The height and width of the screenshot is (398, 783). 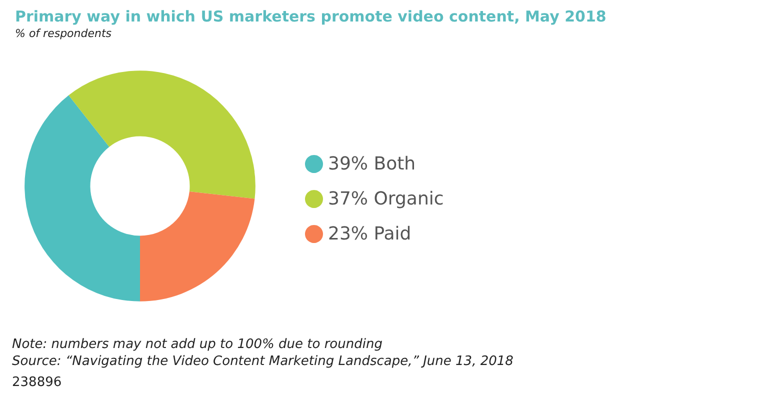 What do you see at coordinates (63, 33) in the screenshot?
I see `chart-subtitle: % of respondents` at bounding box center [63, 33].